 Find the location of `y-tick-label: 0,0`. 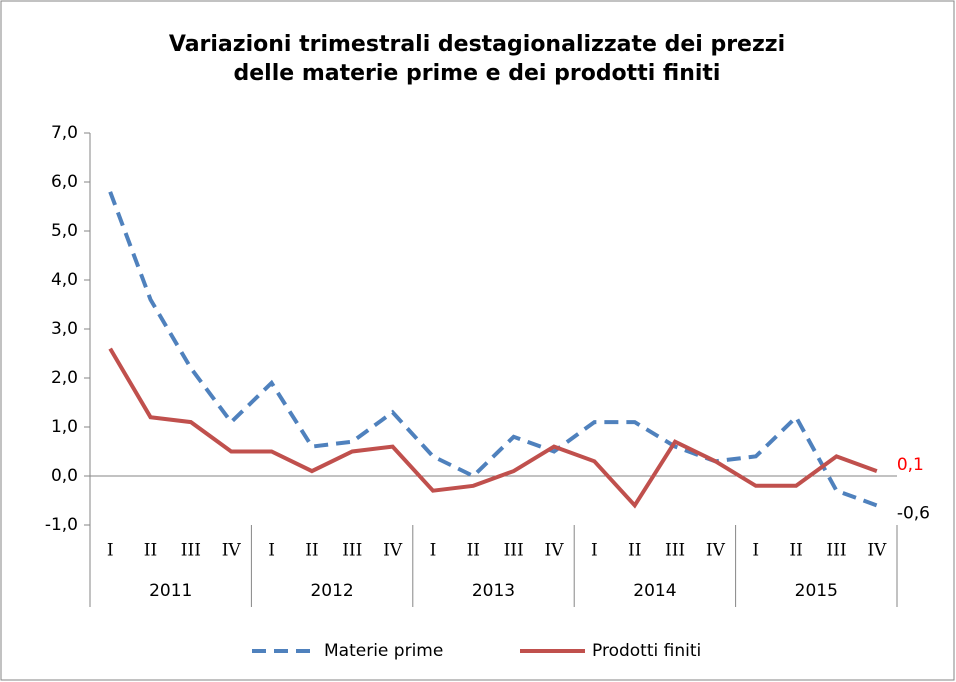

y-tick-label: 0,0 is located at coordinates (64, 476).